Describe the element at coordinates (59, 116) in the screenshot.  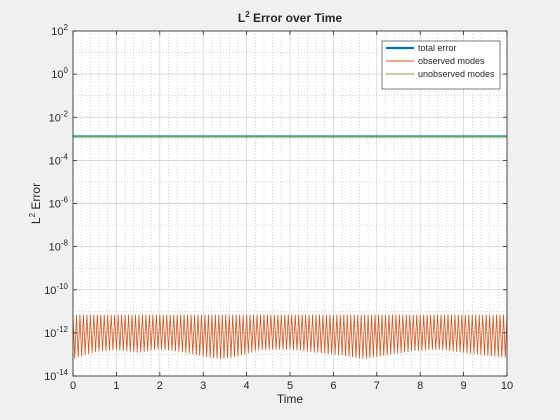
I see `y-tick-label: 10⁻²` at that location.